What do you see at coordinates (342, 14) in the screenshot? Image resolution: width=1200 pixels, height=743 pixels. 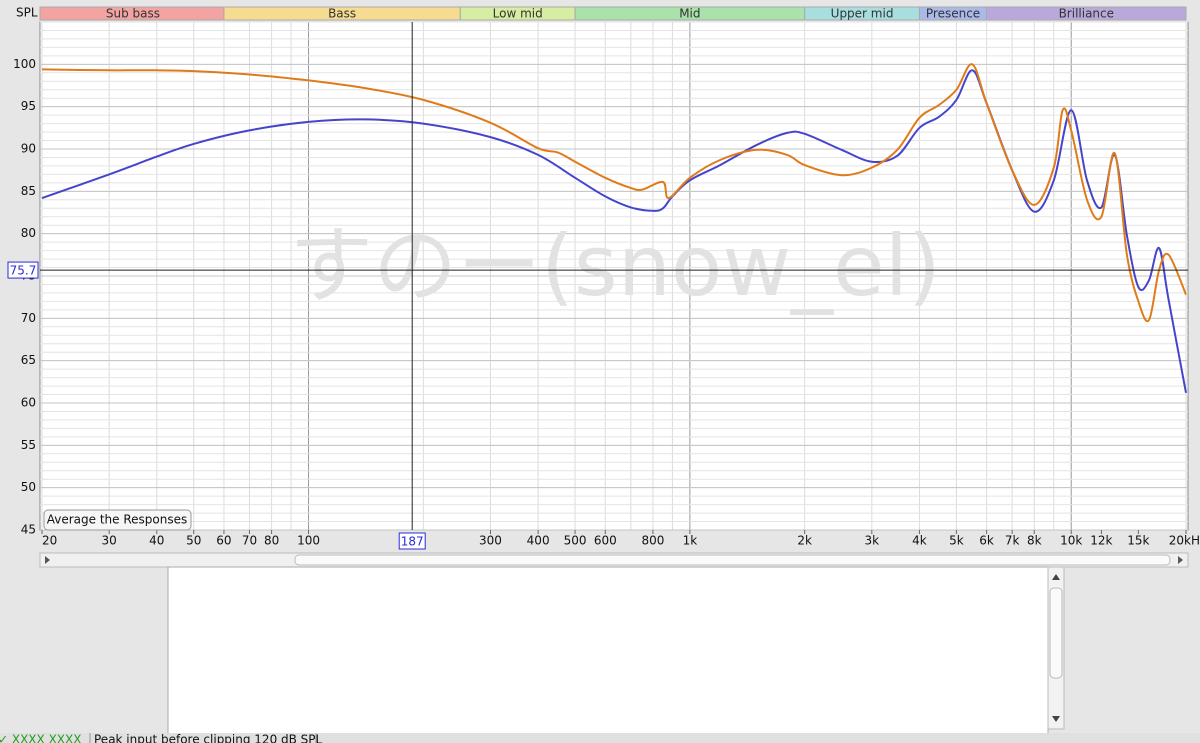 I see `band-label: Bass` at bounding box center [342, 14].